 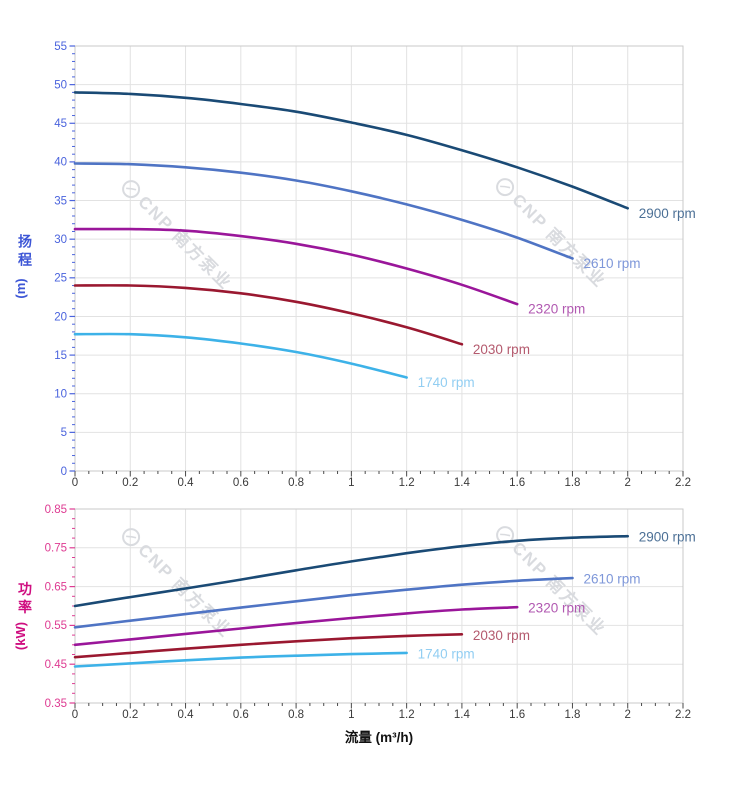 I want to click on y-tick-label: 0.85, so click(x=56, y=510).